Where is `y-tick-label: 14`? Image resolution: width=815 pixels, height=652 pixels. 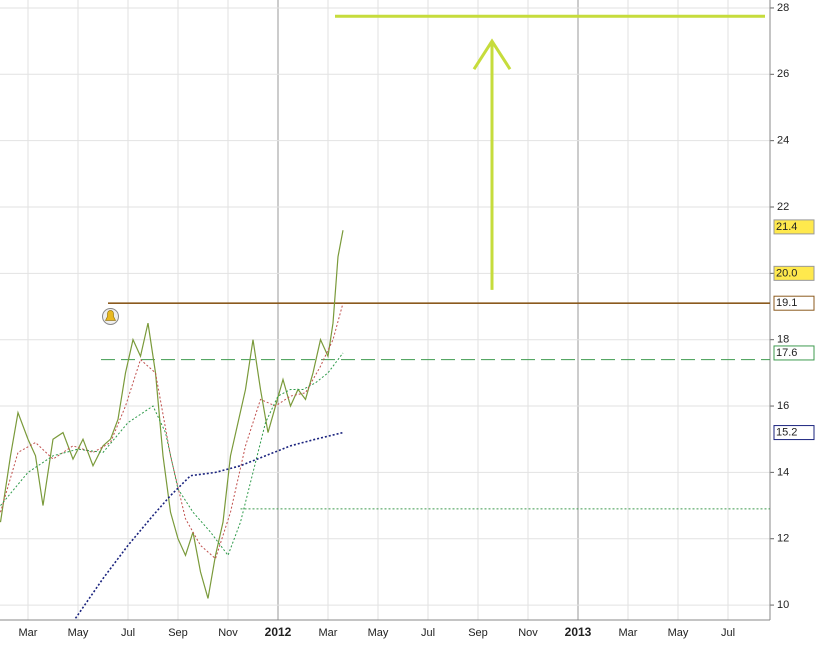 y-tick-label: 14 is located at coordinates (783, 472).